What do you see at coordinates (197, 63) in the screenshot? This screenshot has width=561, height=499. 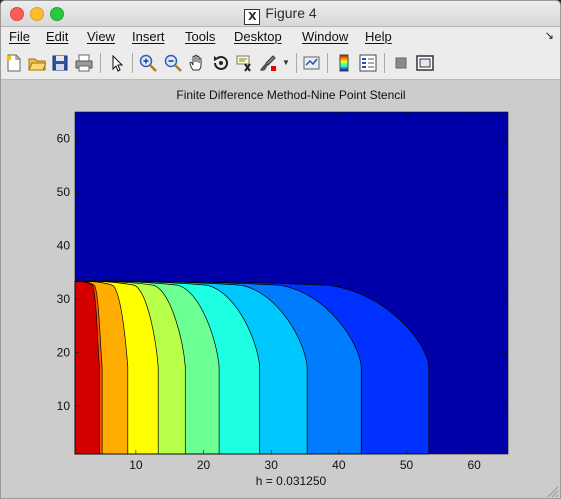 I see `pan-icon` at bounding box center [197, 63].